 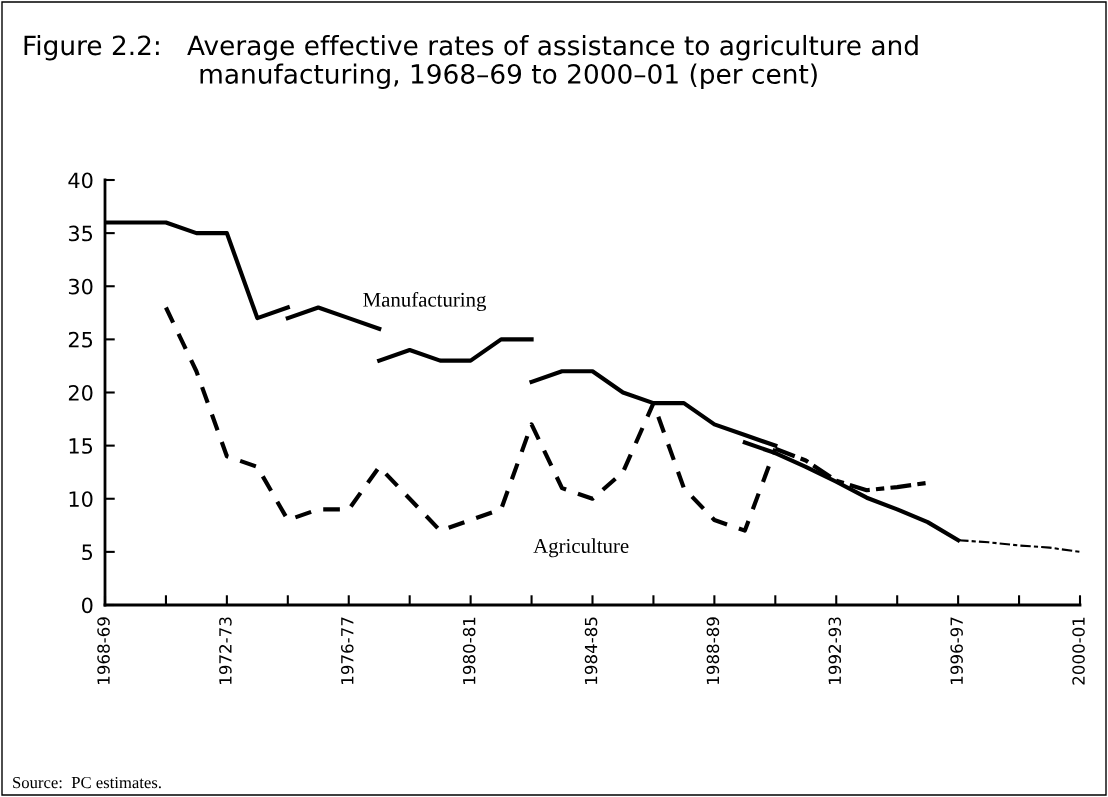 What do you see at coordinates (469, 650) in the screenshot?
I see `x-tick-label: 1980-81` at bounding box center [469, 650].